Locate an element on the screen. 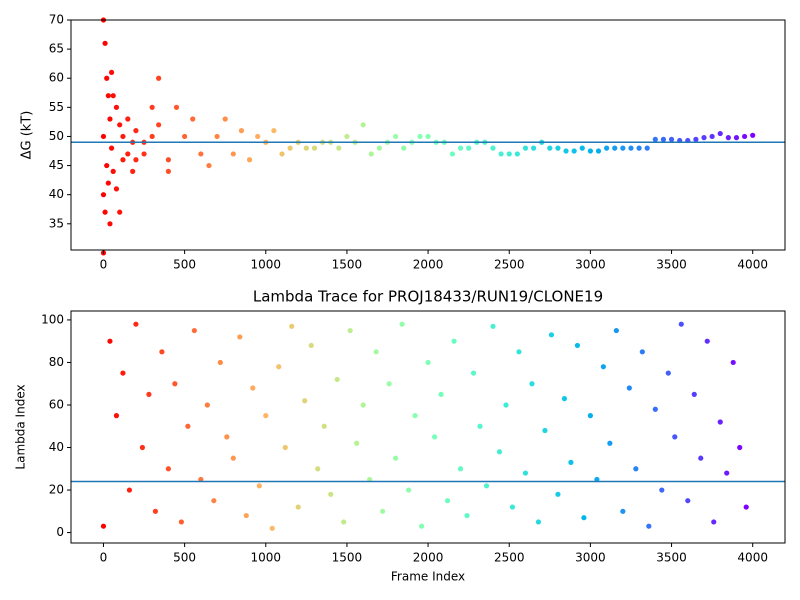  y-tick-label: 40 is located at coordinates (56, 447).